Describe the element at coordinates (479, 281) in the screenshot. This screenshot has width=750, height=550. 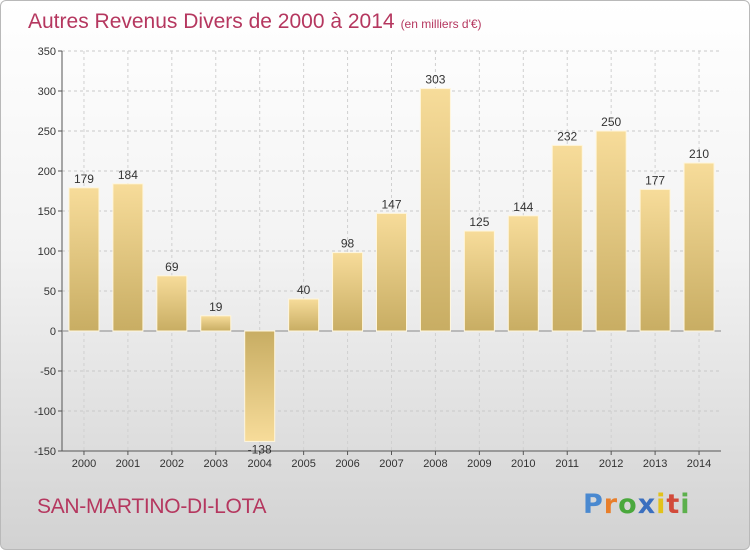
I see `bar-2009` at that location.